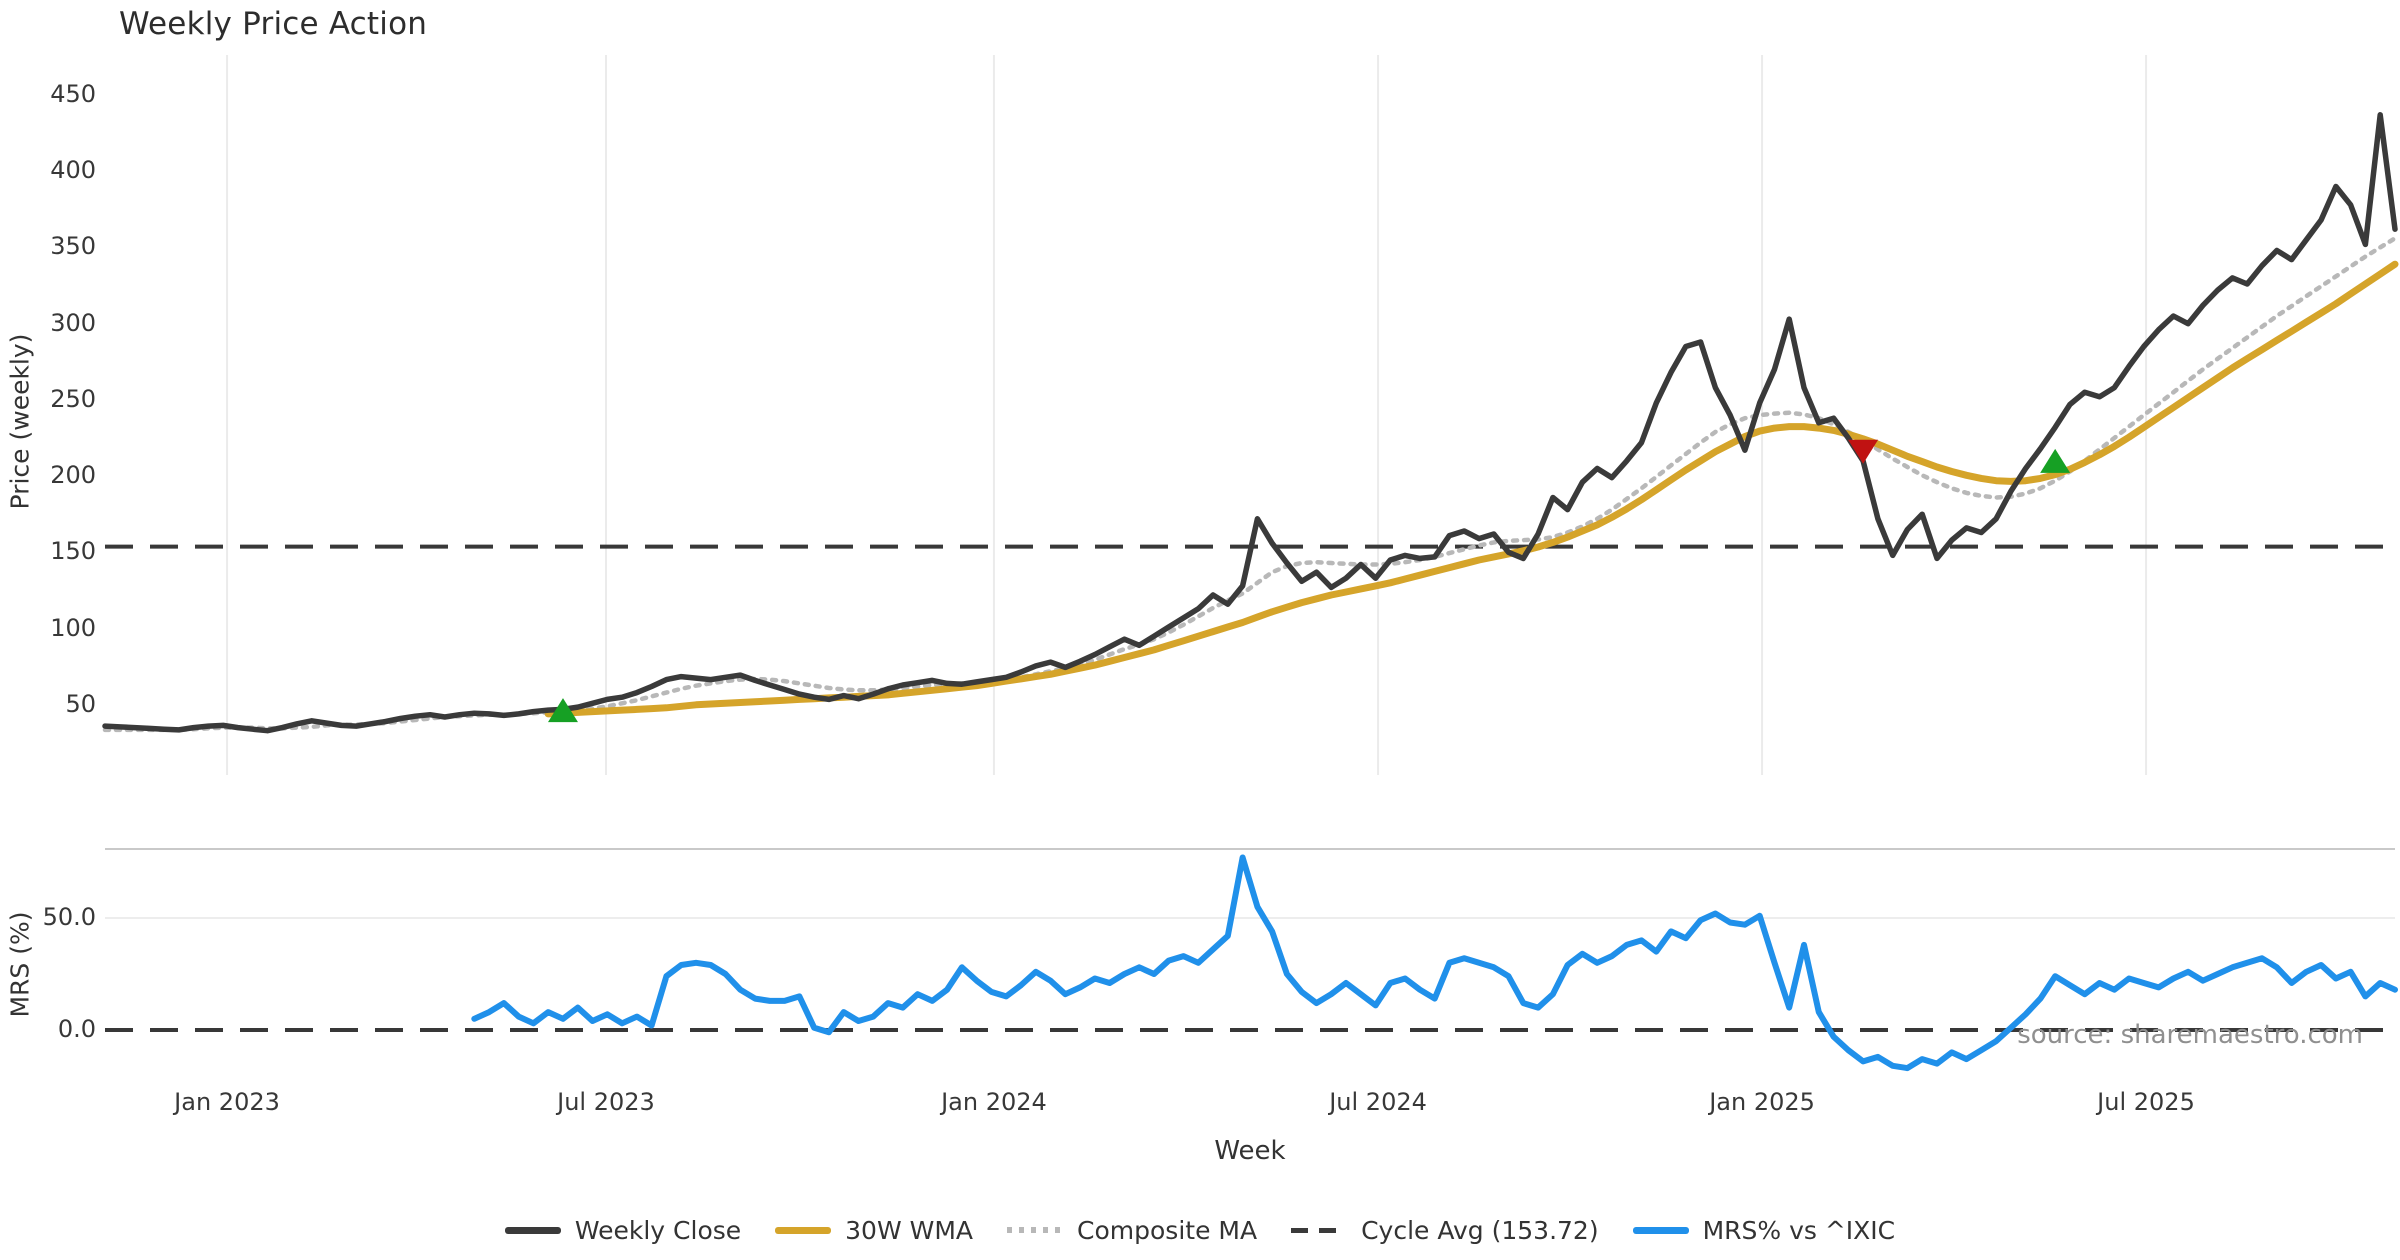  Describe the element at coordinates (73, 475) in the screenshot. I see `price-y-tick: 200` at that location.